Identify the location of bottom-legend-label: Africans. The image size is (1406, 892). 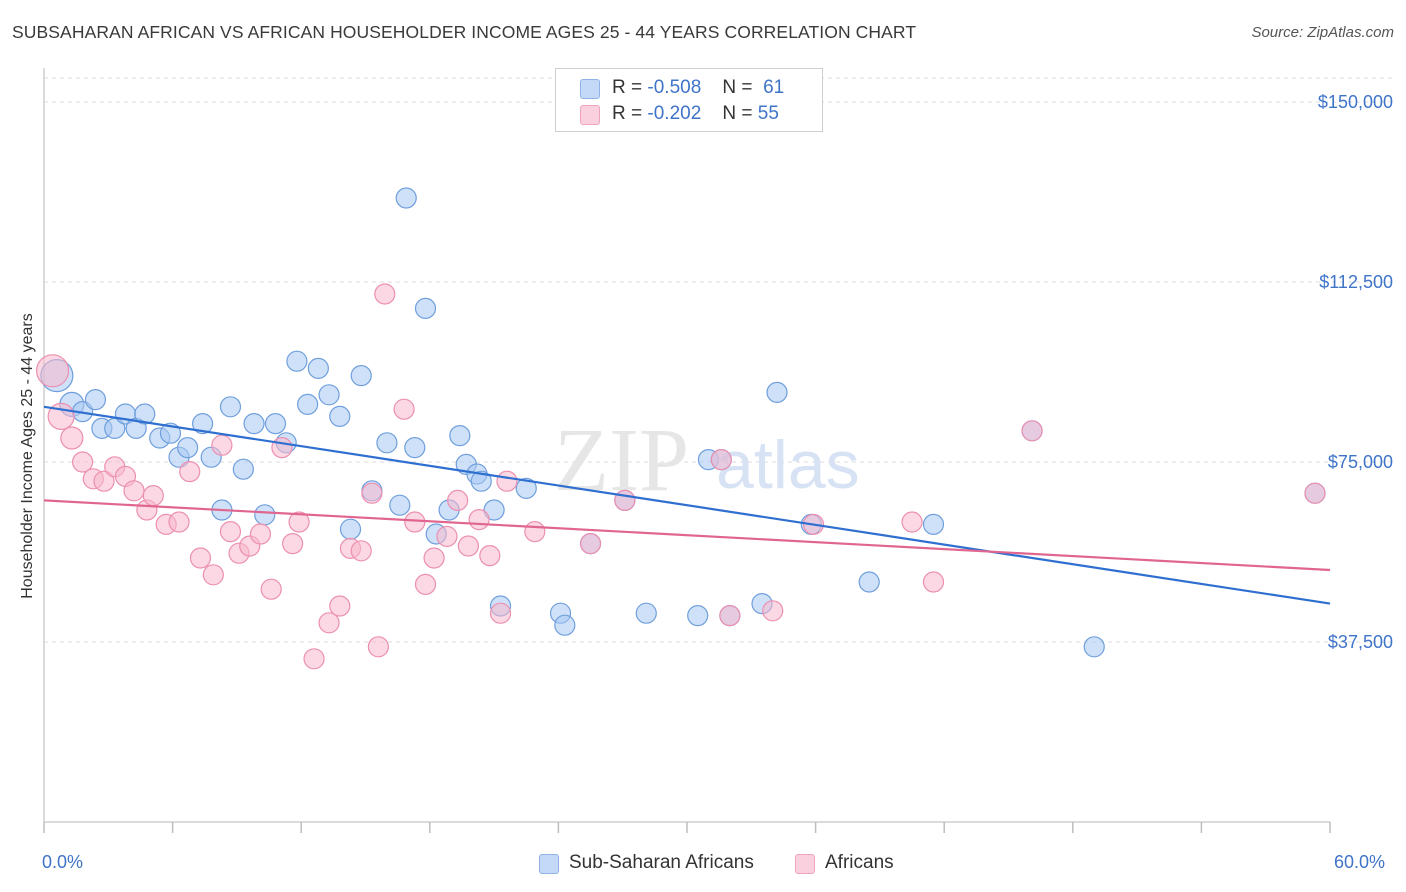
(859, 862).